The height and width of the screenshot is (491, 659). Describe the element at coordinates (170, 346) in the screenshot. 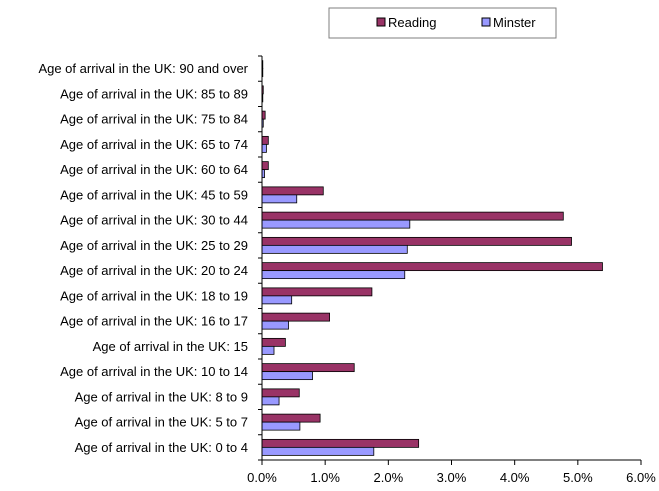

I see `category-label: Age of arrival in the UK: 15` at that location.